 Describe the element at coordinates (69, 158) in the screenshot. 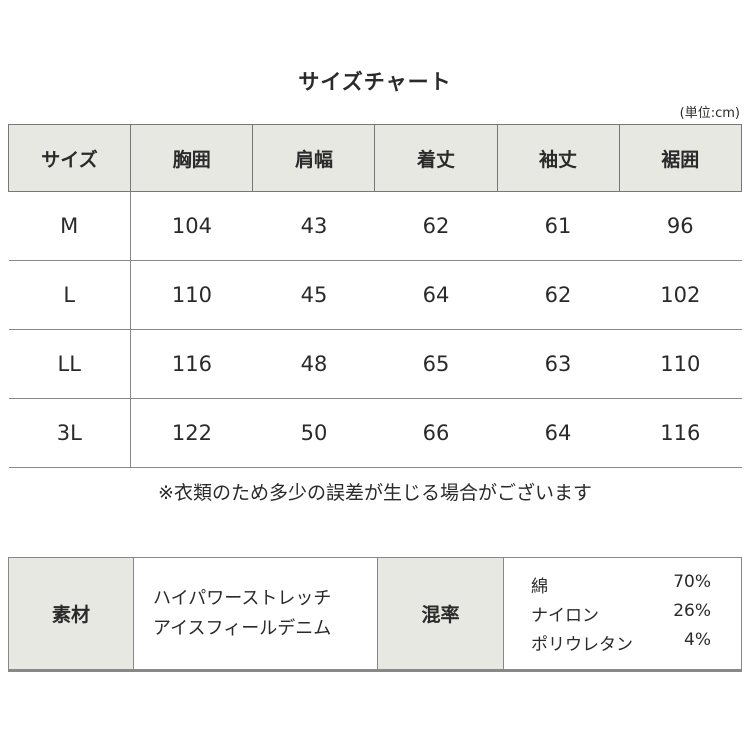

I see `header-cell: サイズ` at that location.